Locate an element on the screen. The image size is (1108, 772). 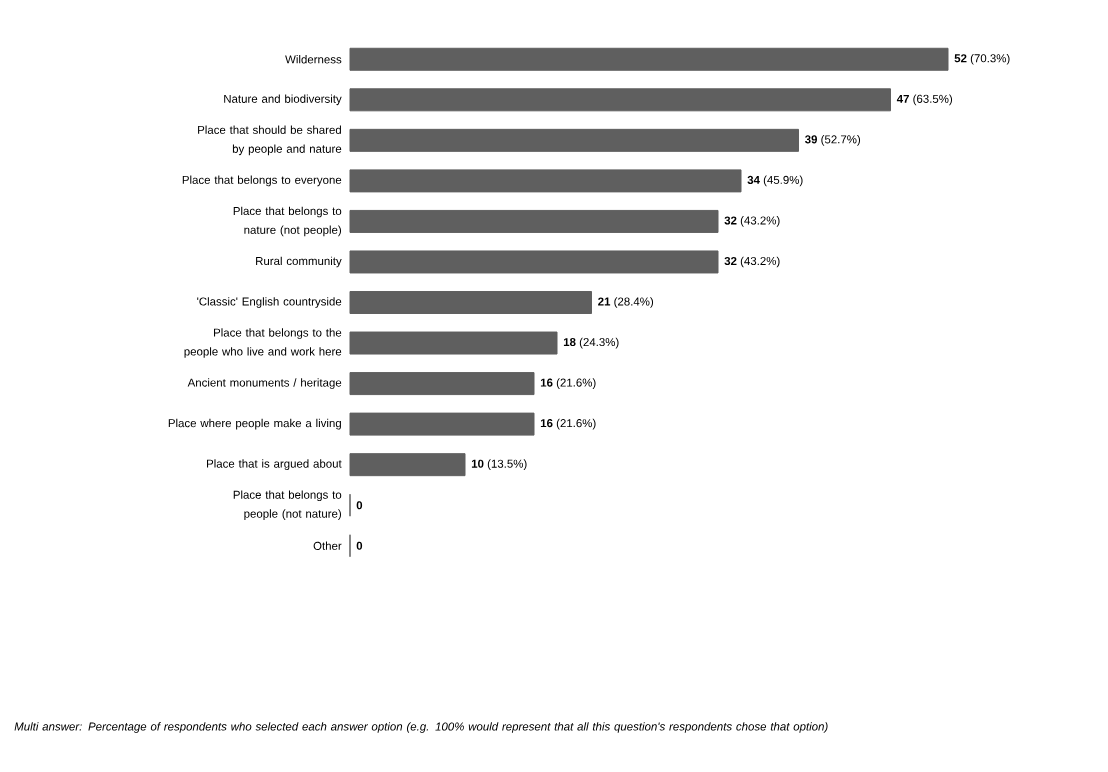
y-tick-label: Nature and biodiversity is located at coordinates (283, 100).